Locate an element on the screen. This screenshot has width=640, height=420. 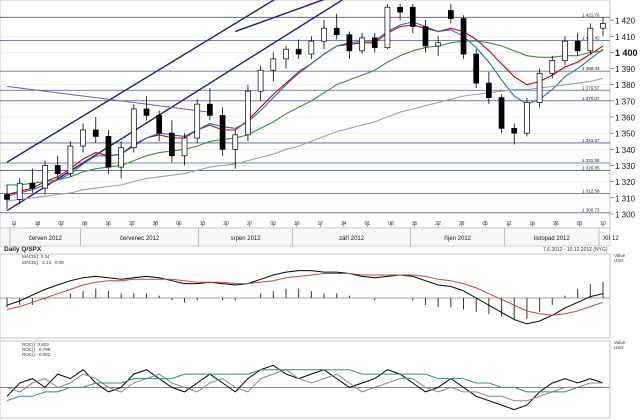
price-tick-label: 1 360 is located at coordinates (625, 118).